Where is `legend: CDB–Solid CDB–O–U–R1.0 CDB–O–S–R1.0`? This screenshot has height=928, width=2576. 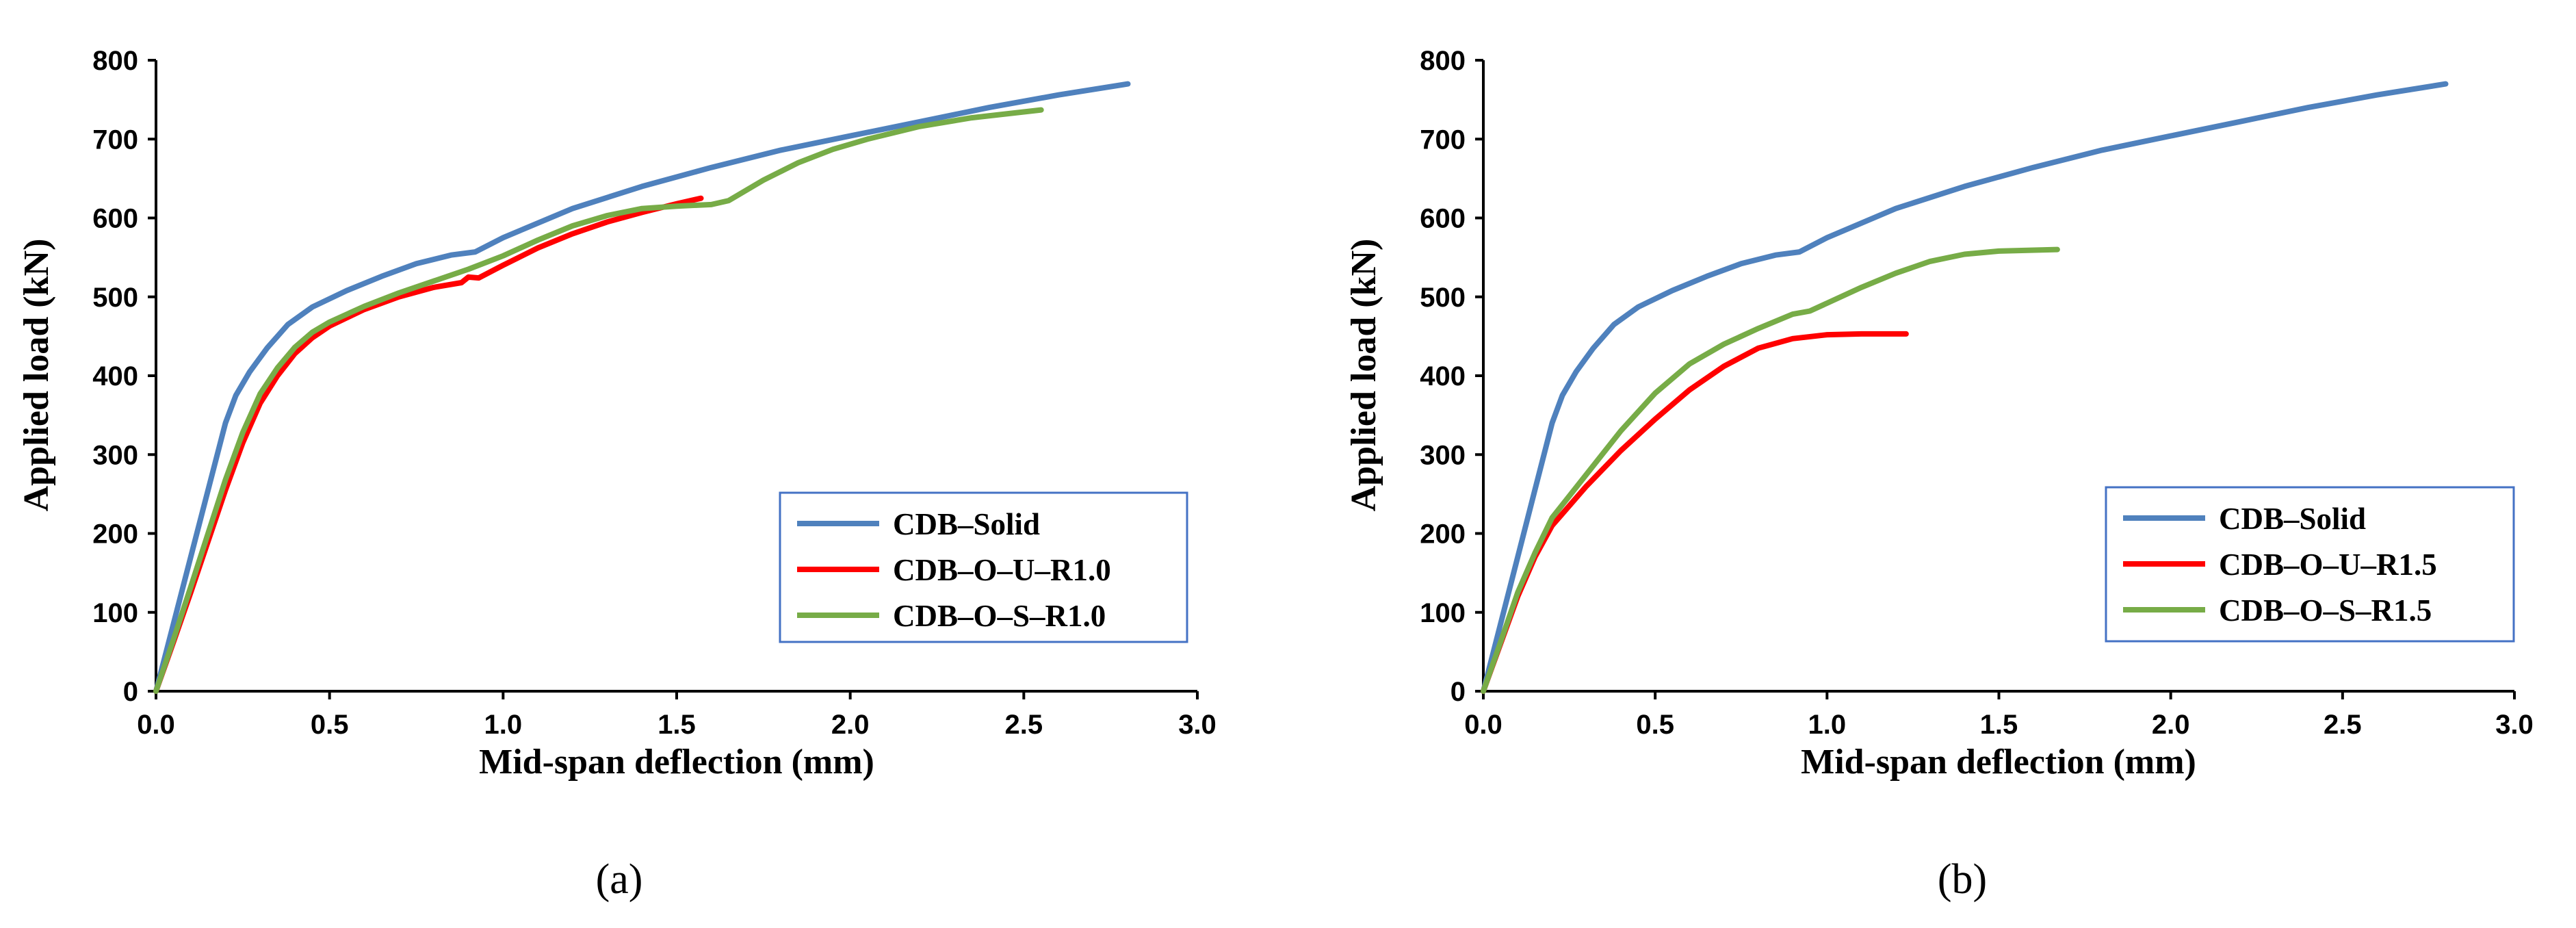 legend: CDB–Solid CDB–O–U–R1.0 CDB–O–S–R1.0 is located at coordinates (983, 567).